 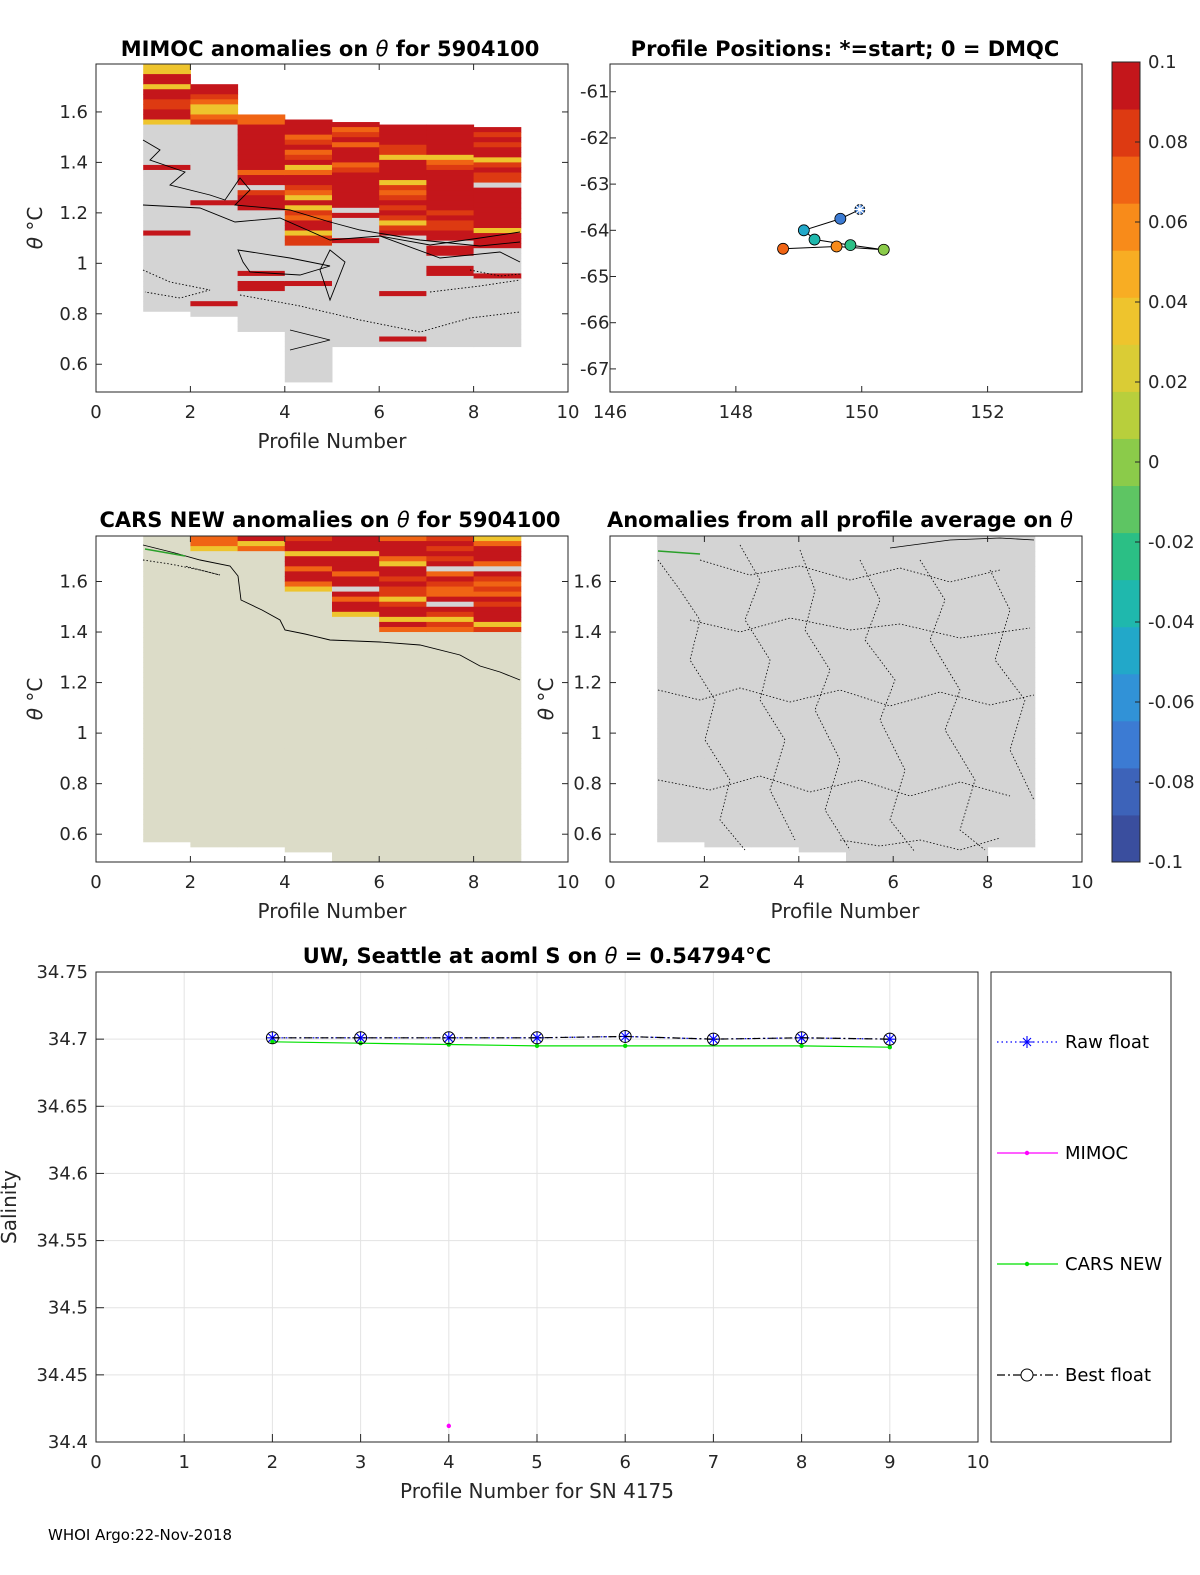 I want to click on x-tick-label: 0, so click(x=95, y=882).